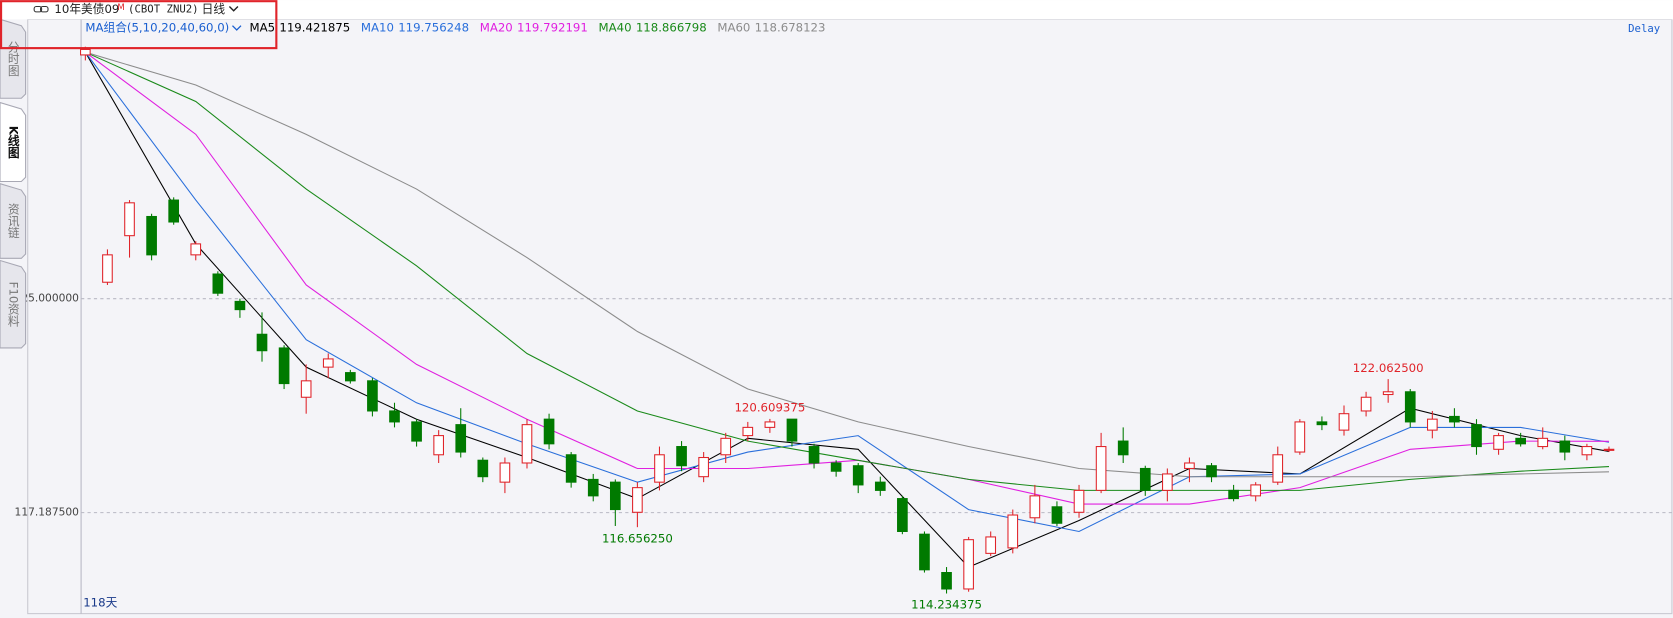  Describe the element at coordinates (836, 10) in the screenshot. I see `toolbar` at that location.